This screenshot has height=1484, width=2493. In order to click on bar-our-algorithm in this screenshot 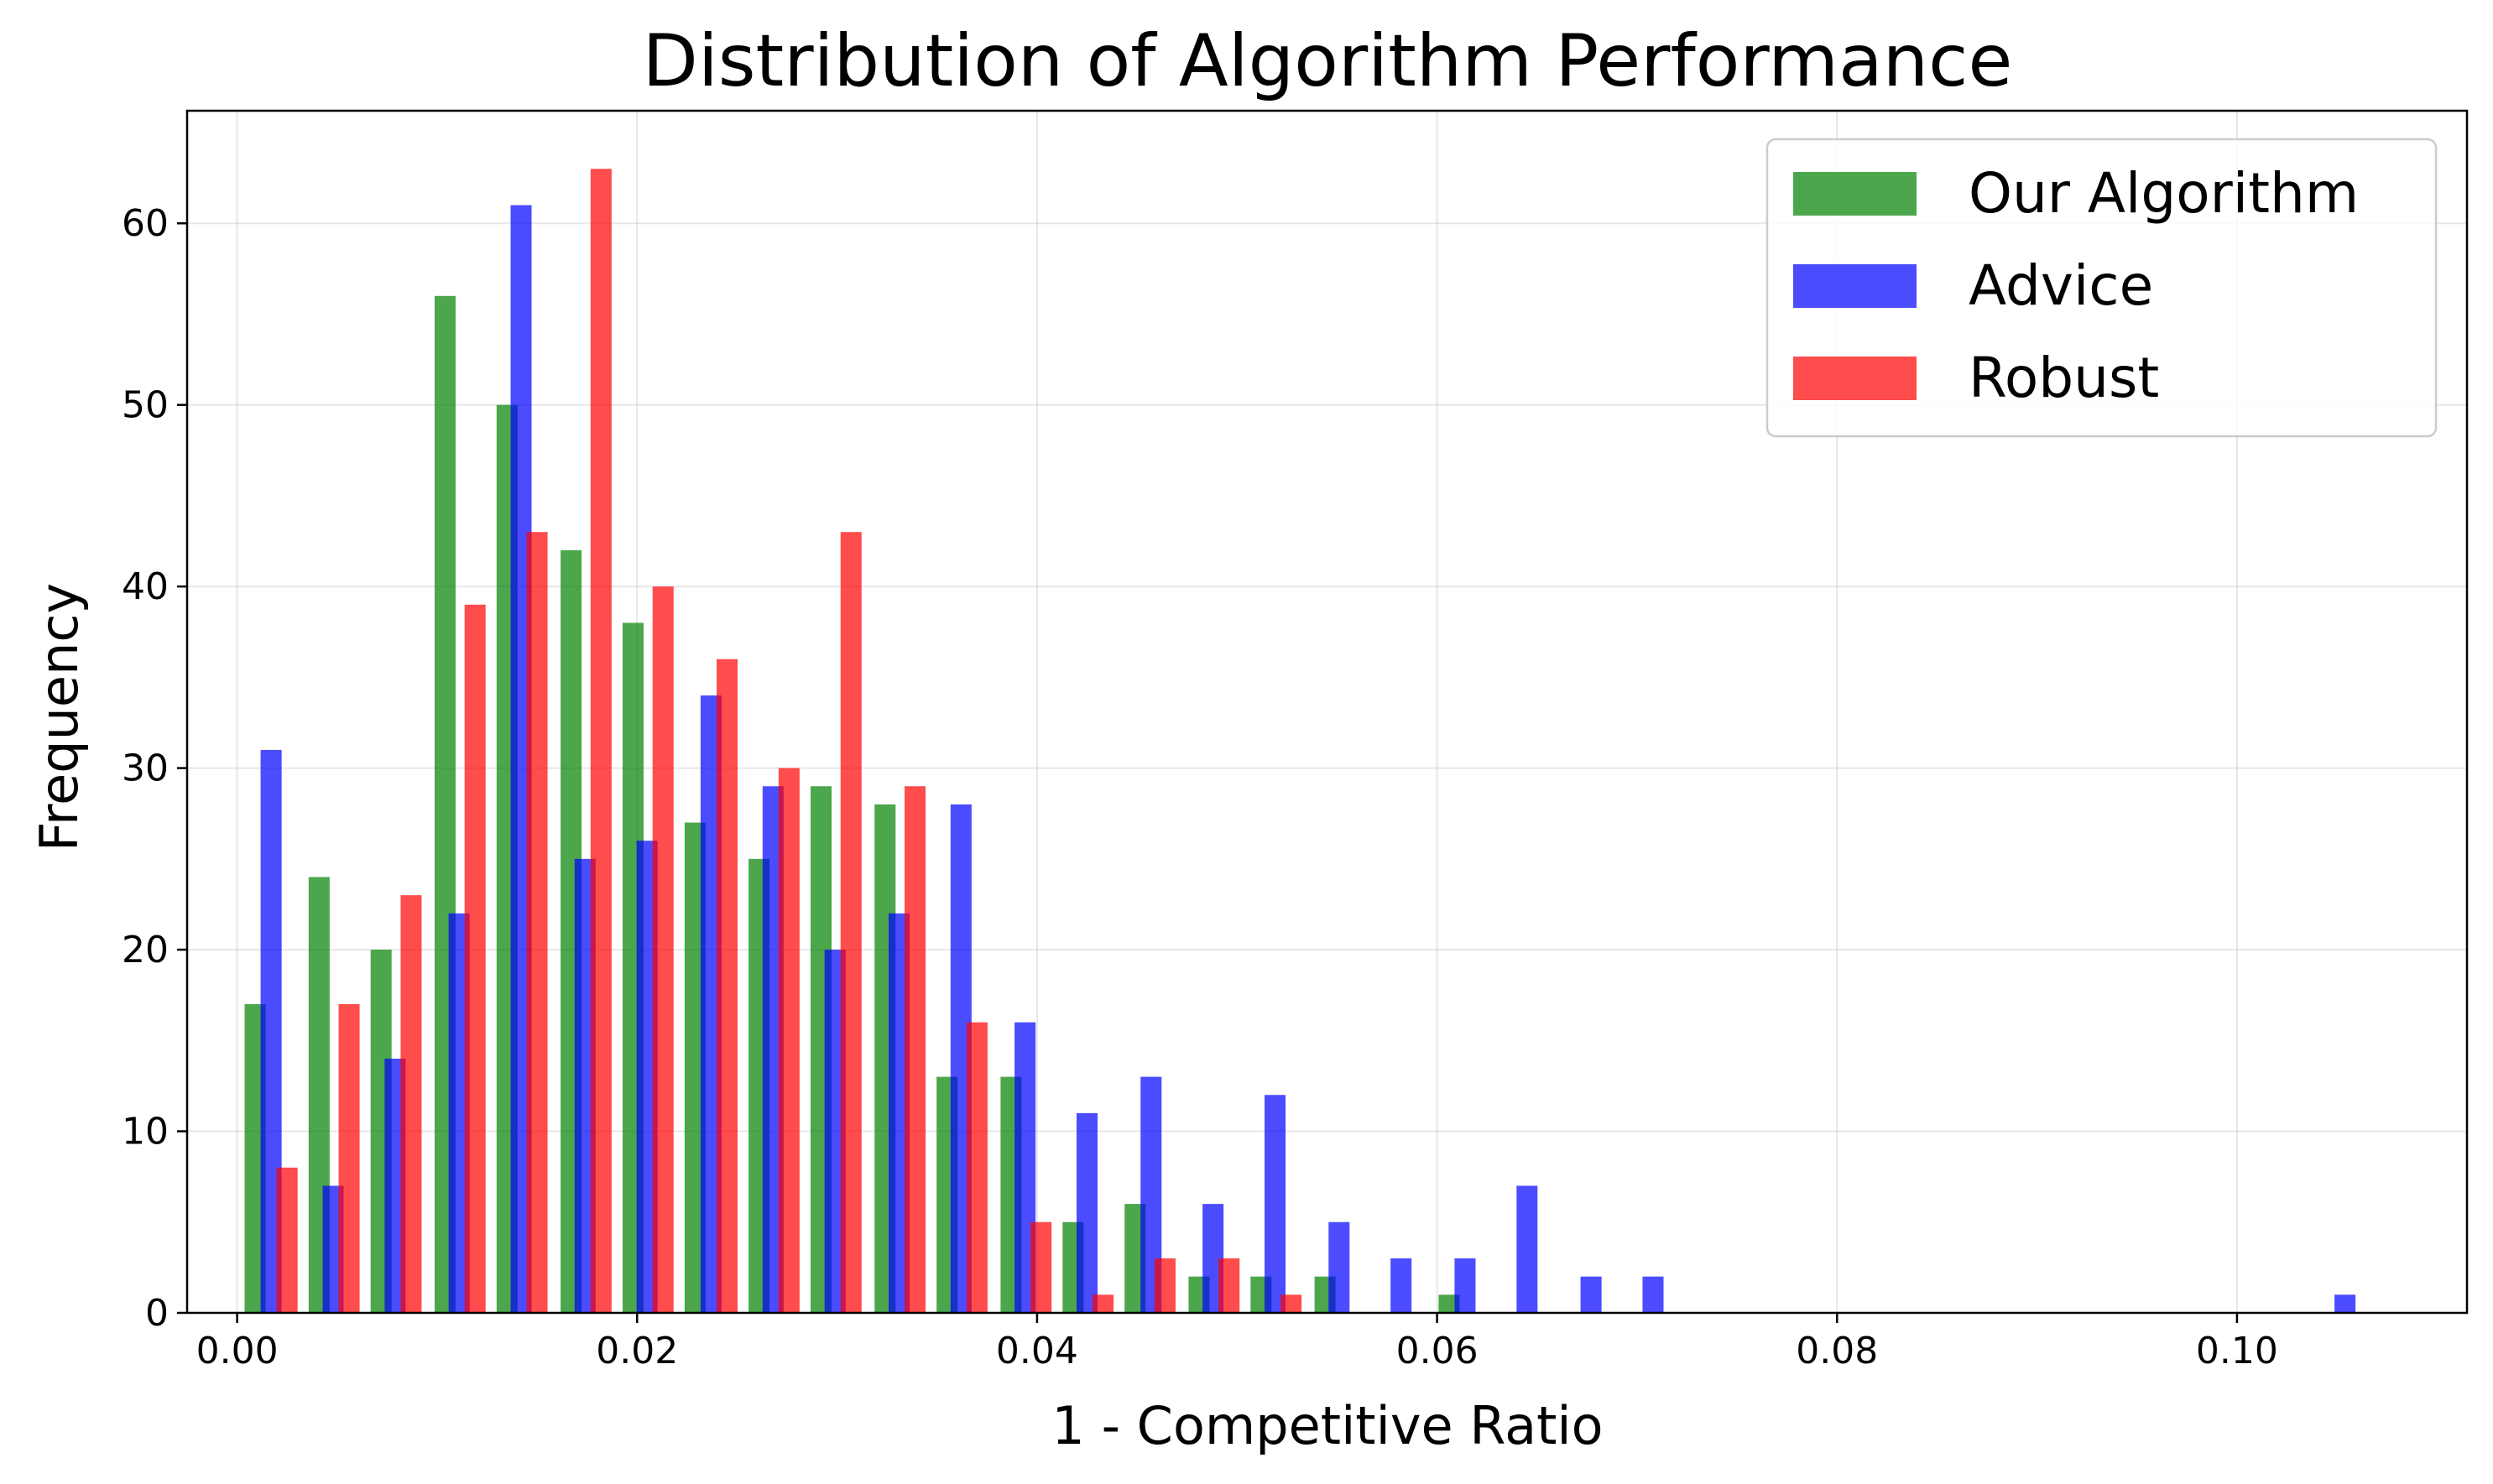, I will do `click(1449, 1303)`.